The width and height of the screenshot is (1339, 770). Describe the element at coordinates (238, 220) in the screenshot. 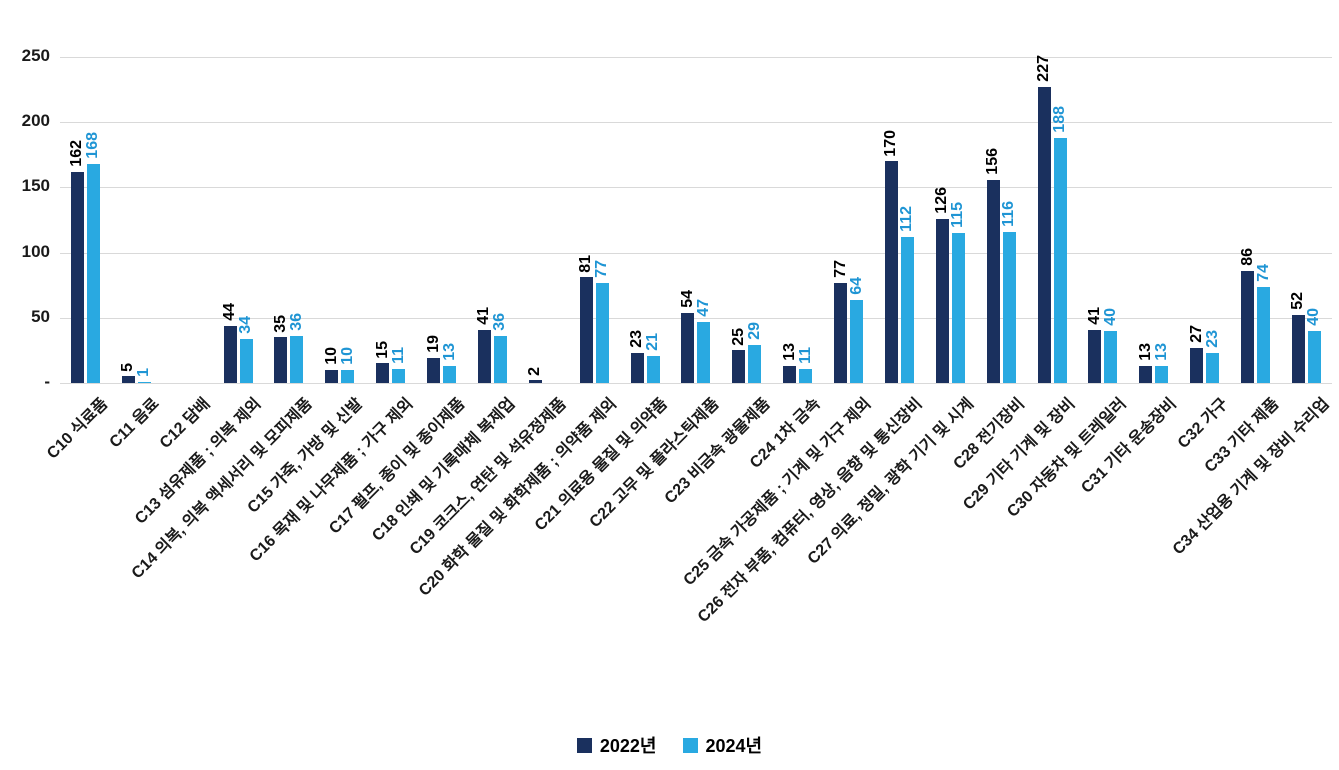

I see `bar-pair: 44 34` at that location.